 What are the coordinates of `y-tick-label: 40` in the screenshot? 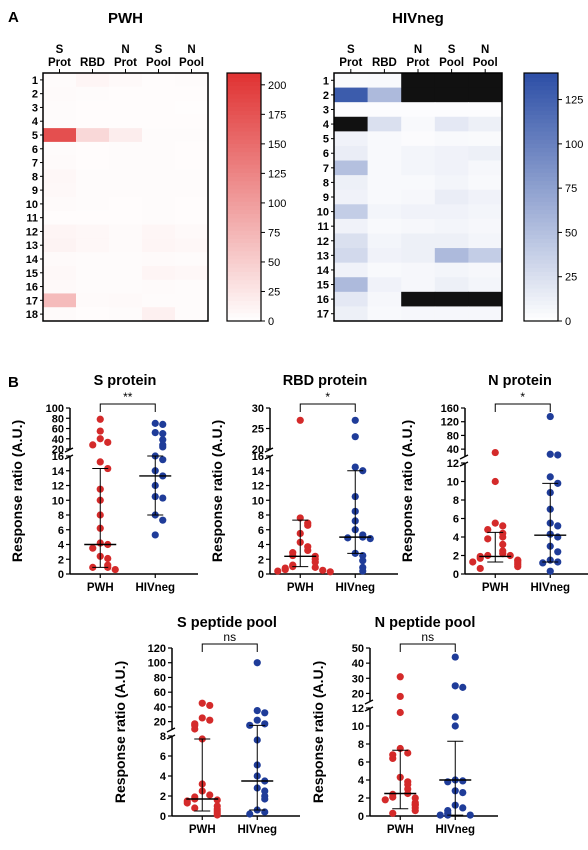 It's located at (58, 440).